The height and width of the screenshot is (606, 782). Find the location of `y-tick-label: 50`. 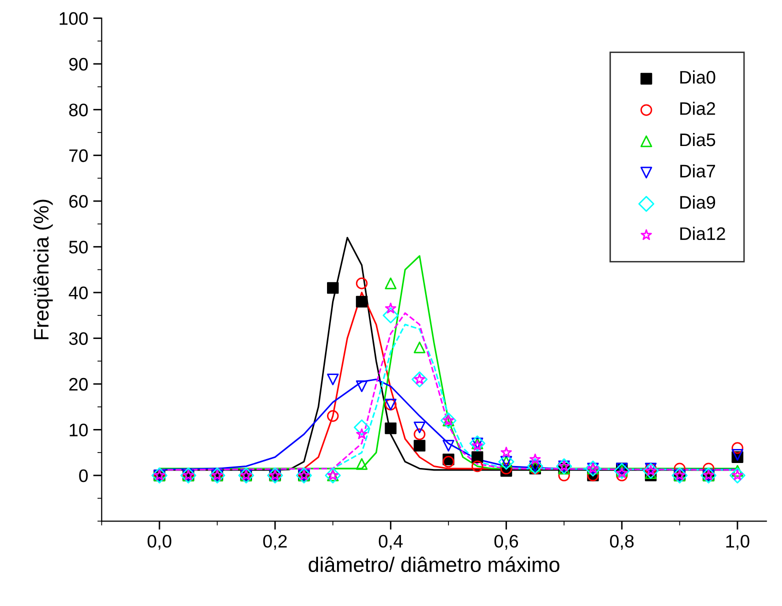

y-tick-label: 50 is located at coordinates (78, 247).